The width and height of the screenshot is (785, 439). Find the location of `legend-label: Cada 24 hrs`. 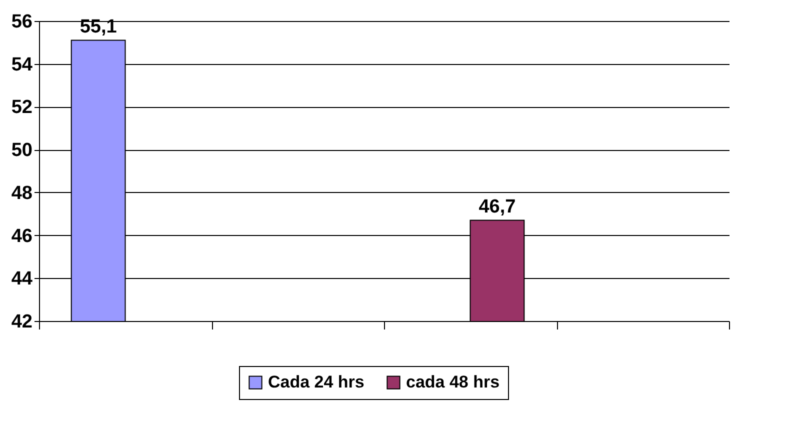

legend-label: Cada 24 hrs is located at coordinates (316, 382).